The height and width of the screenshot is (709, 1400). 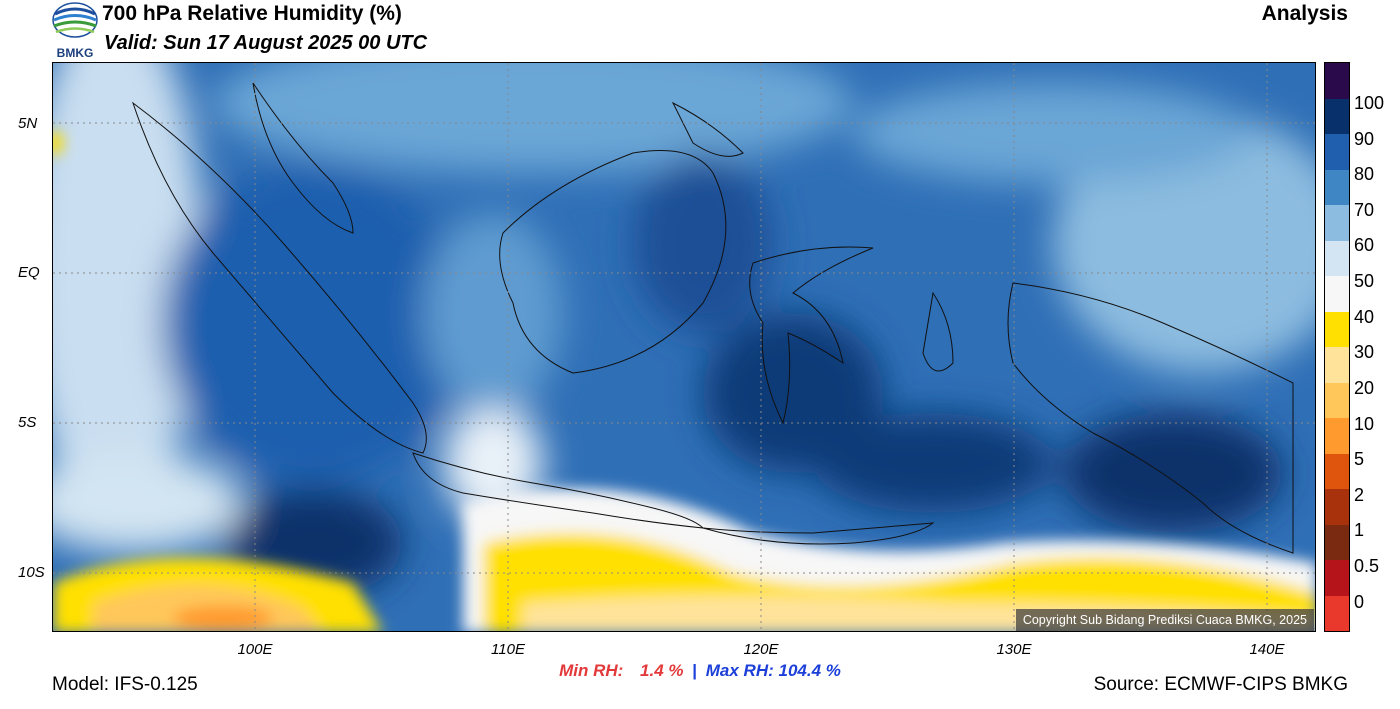 What do you see at coordinates (1014, 649) in the screenshot?
I see `lon-label-130e: 130E` at bounding box center [1014, 649].